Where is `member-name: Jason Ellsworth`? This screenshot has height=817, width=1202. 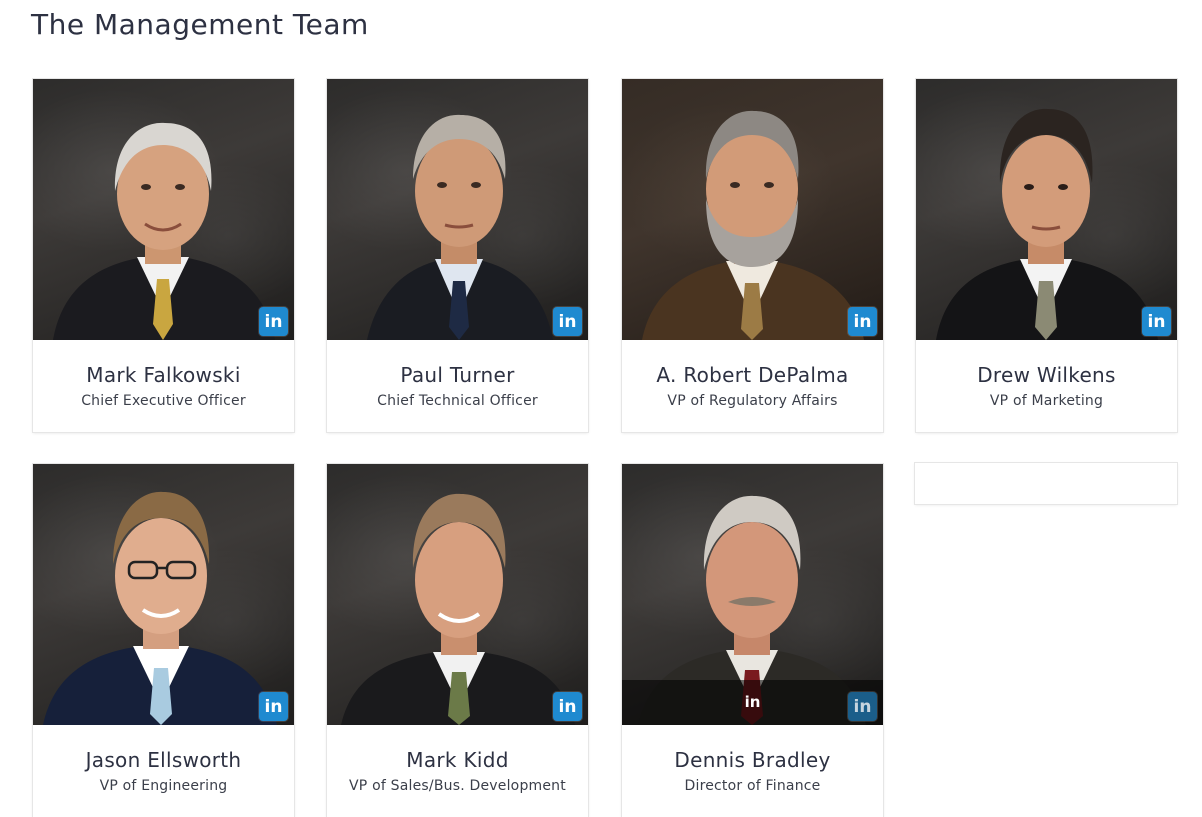 member-name: Jason Ellsworth is located at coordinates (163, 760).